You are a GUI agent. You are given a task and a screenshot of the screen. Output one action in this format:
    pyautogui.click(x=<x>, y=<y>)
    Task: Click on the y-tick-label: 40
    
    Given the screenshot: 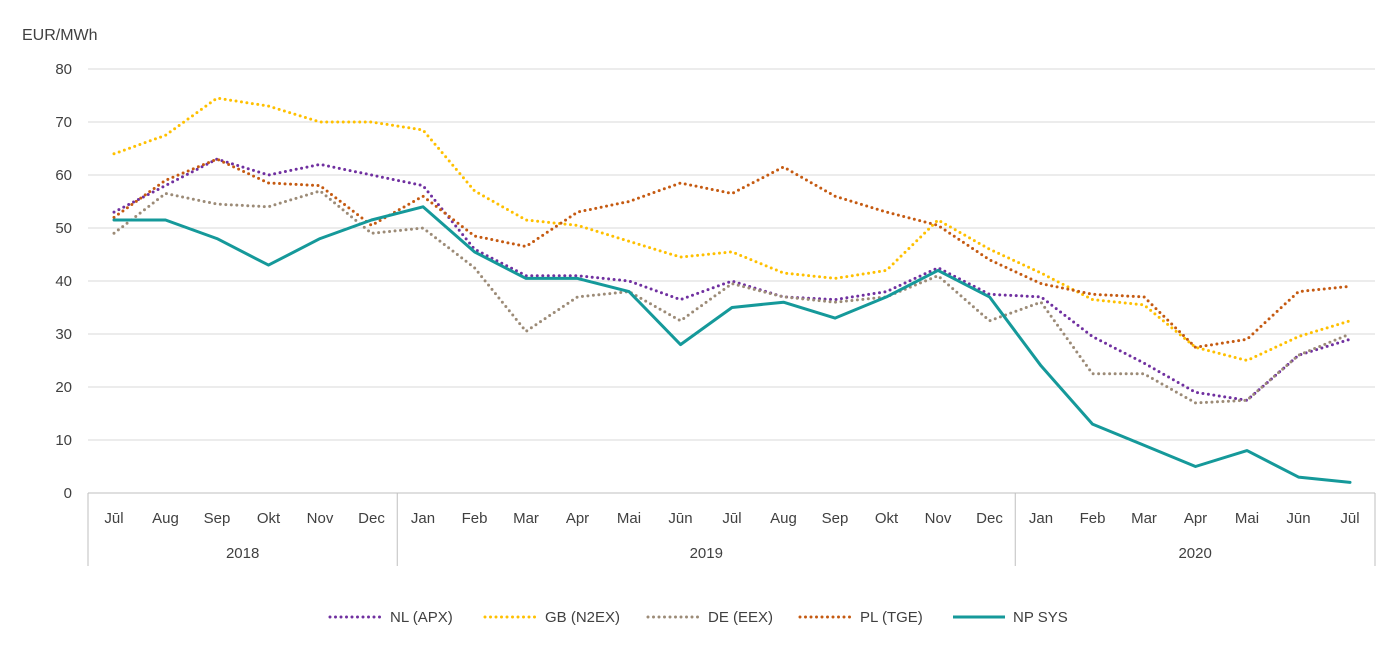 What is the action you would take?
    pyautogui.click(x=63, y=281)
    